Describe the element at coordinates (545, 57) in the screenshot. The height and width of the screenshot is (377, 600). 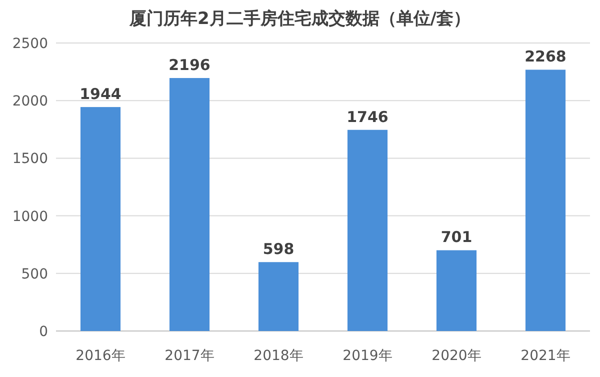
I see `data-label: 2268` at that location.